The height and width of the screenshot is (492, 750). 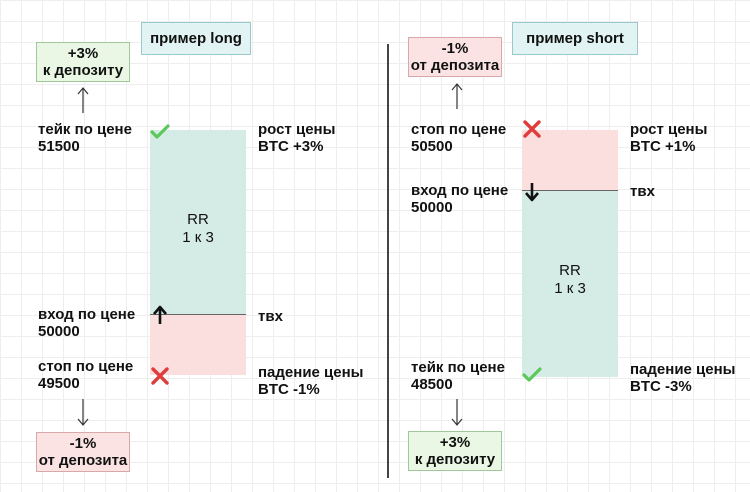 I want to click on short-profit-arrow, so click(x=457, y=412).